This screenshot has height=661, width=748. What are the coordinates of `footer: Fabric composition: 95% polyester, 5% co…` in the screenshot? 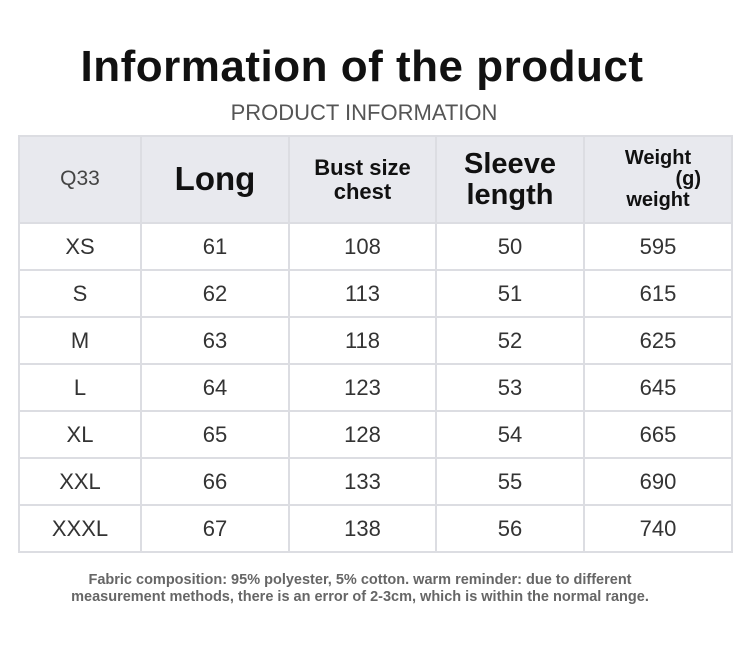 It's located at (360, 589).